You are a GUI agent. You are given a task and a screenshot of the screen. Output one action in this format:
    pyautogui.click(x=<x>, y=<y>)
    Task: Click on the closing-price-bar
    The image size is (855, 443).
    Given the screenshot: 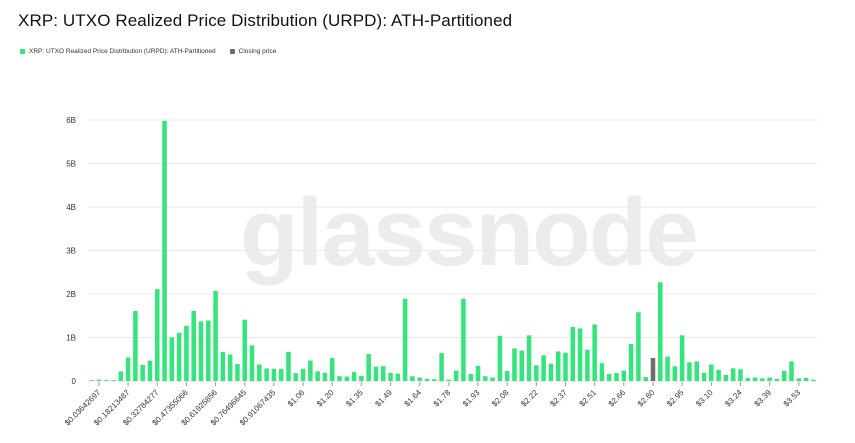 What is the action you would take?
    pyautogui.click(x=653, y=369)
    